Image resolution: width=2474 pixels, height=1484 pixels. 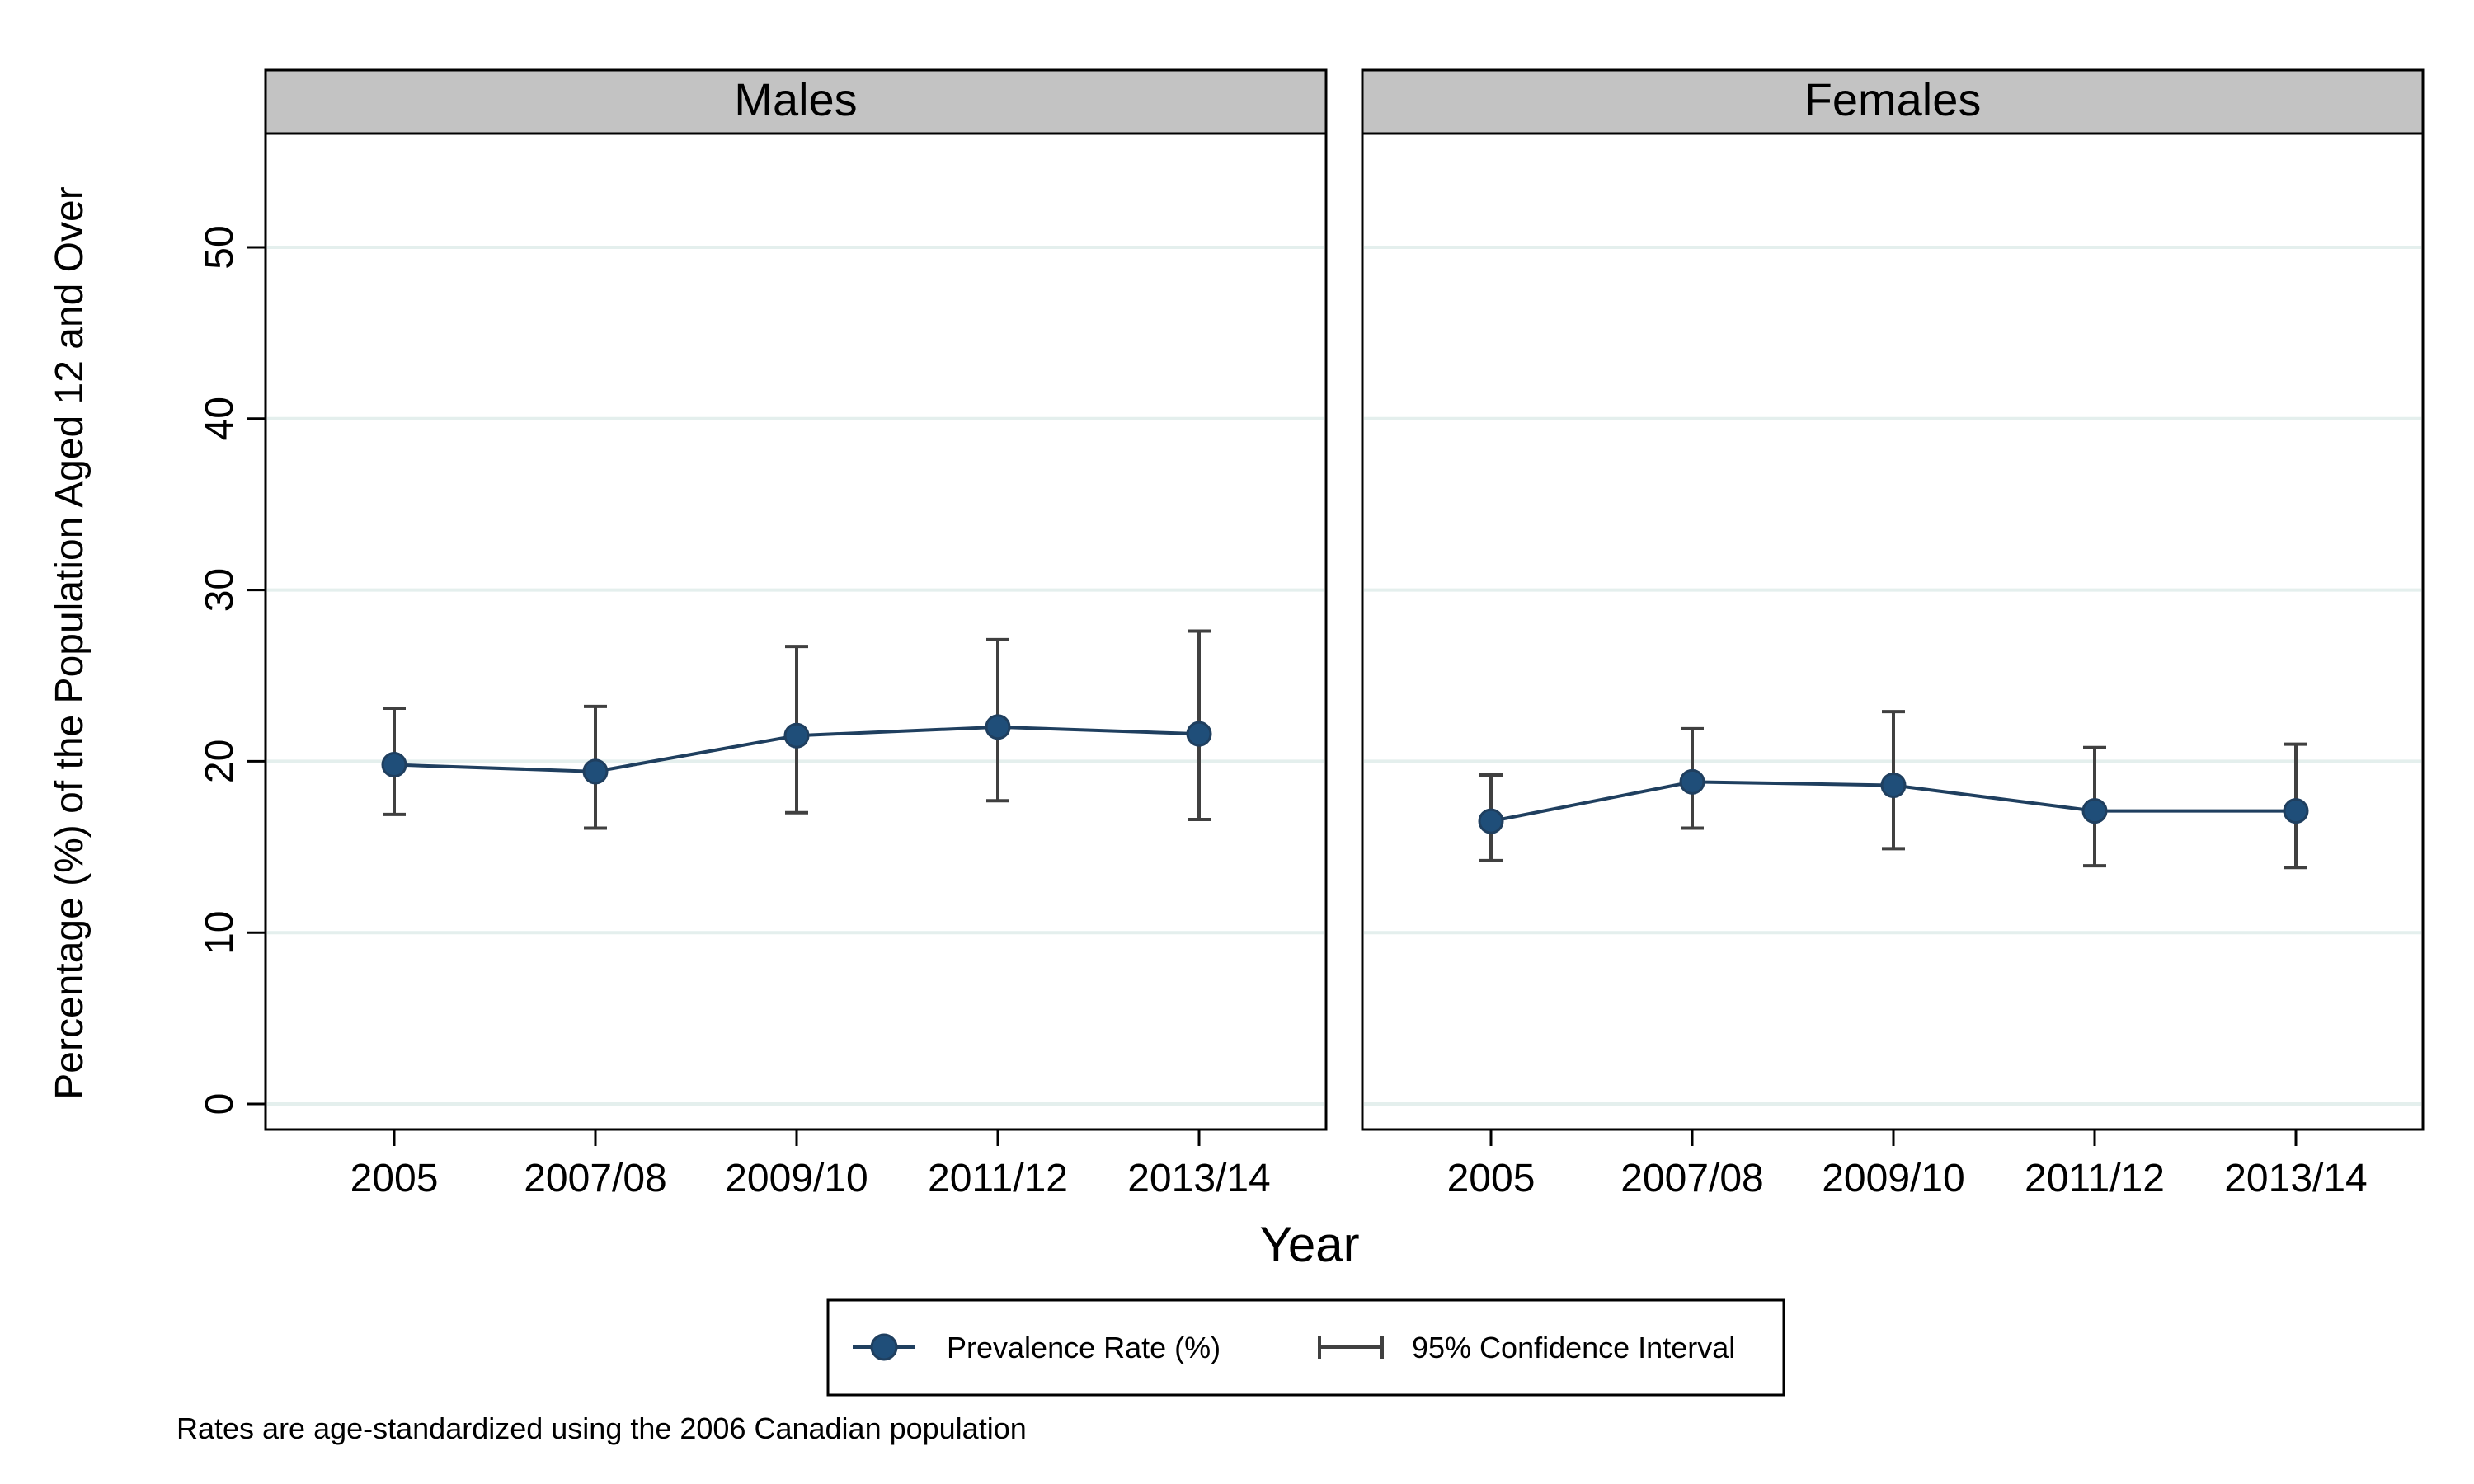 I want to click on y-tick-label: 10, so click(x=220, y=933).